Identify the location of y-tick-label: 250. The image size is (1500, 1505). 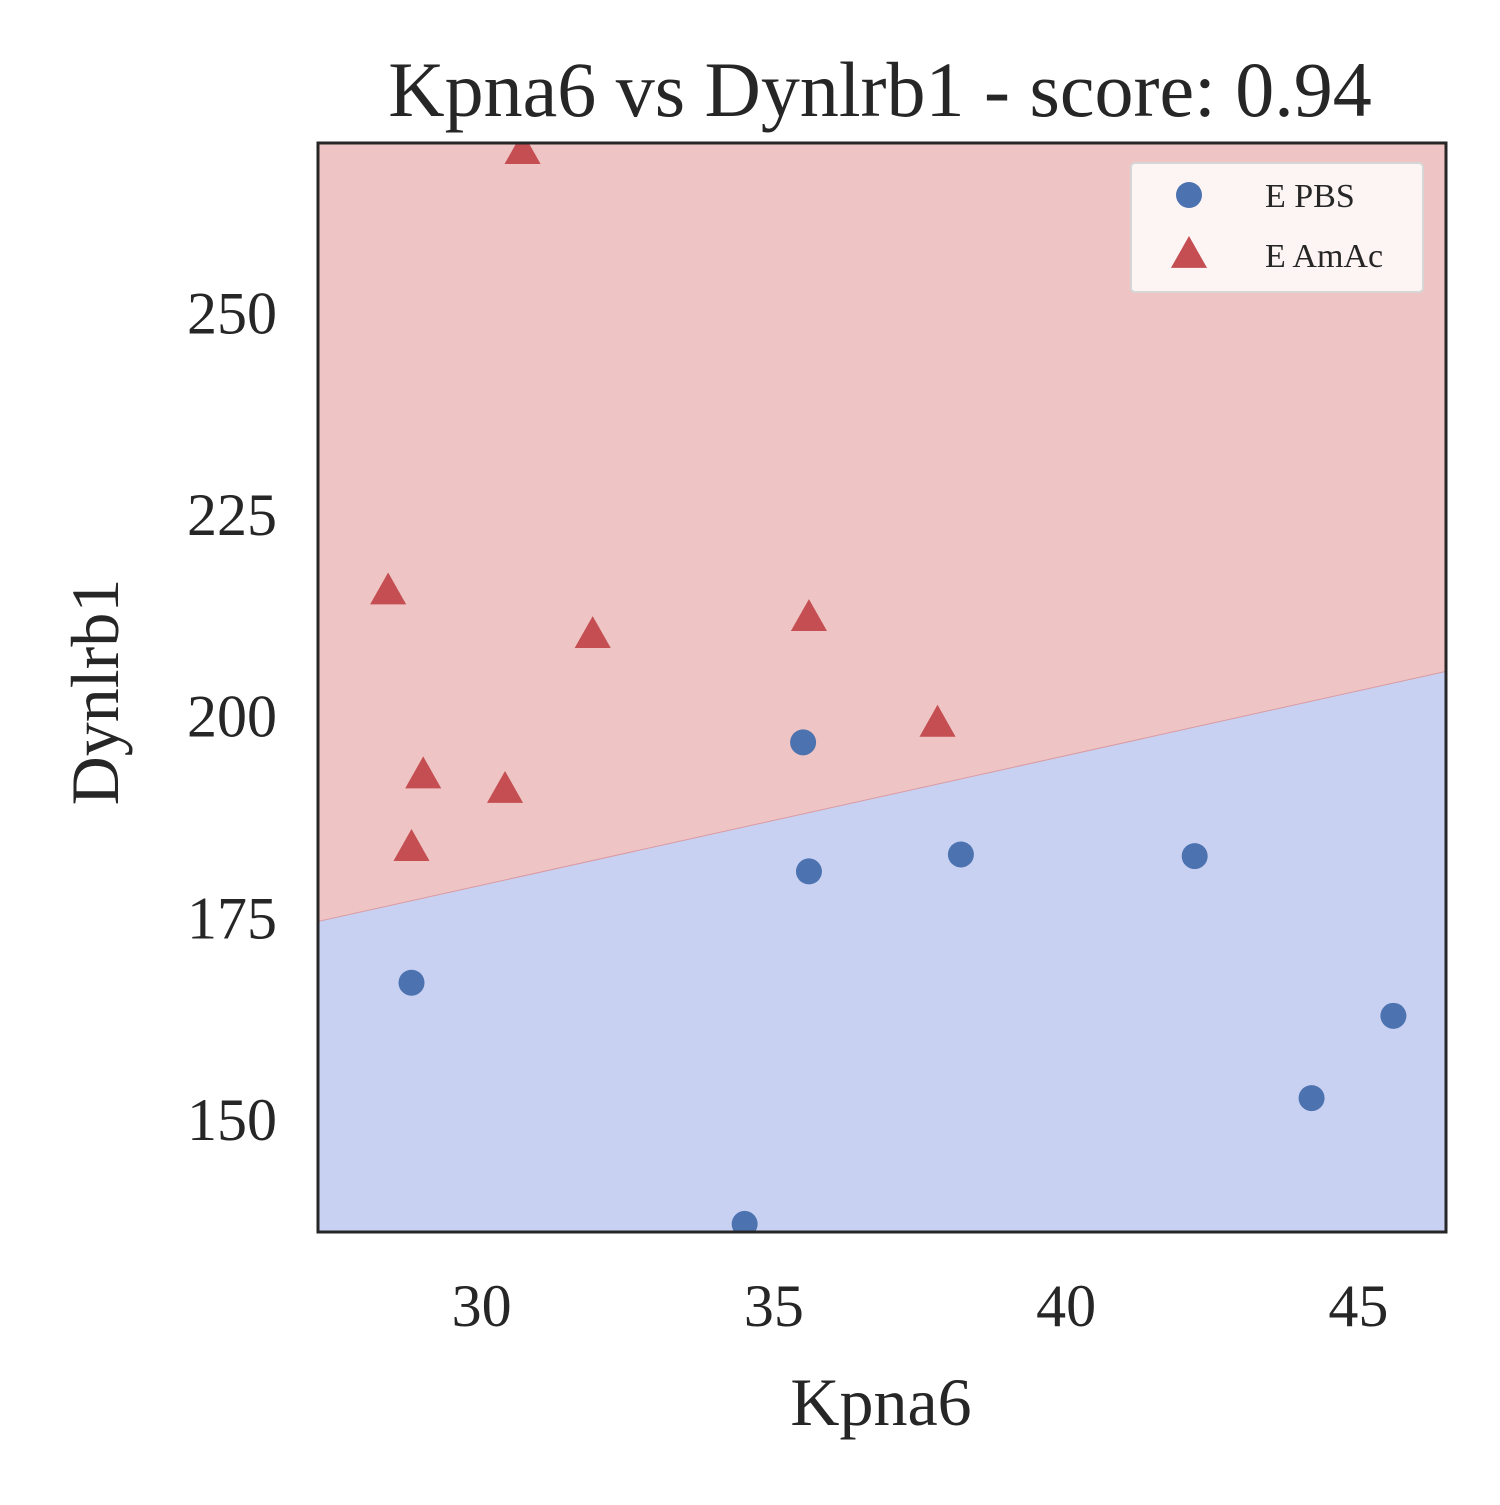
(232, 313).